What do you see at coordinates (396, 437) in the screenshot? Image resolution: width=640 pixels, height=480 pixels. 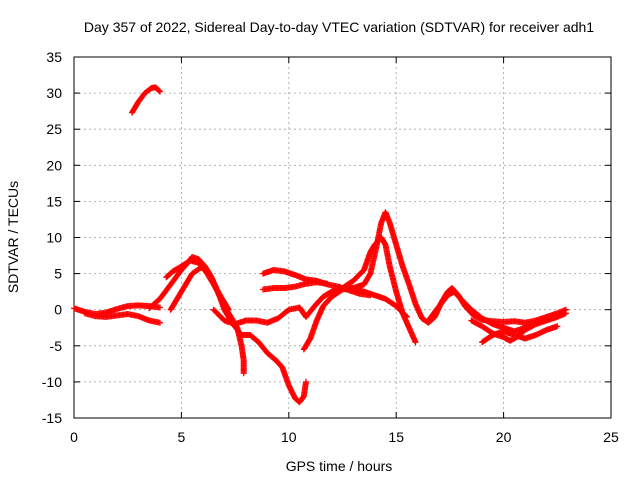 I see `x-tick-label: 15` at bounding box center [396, 437].